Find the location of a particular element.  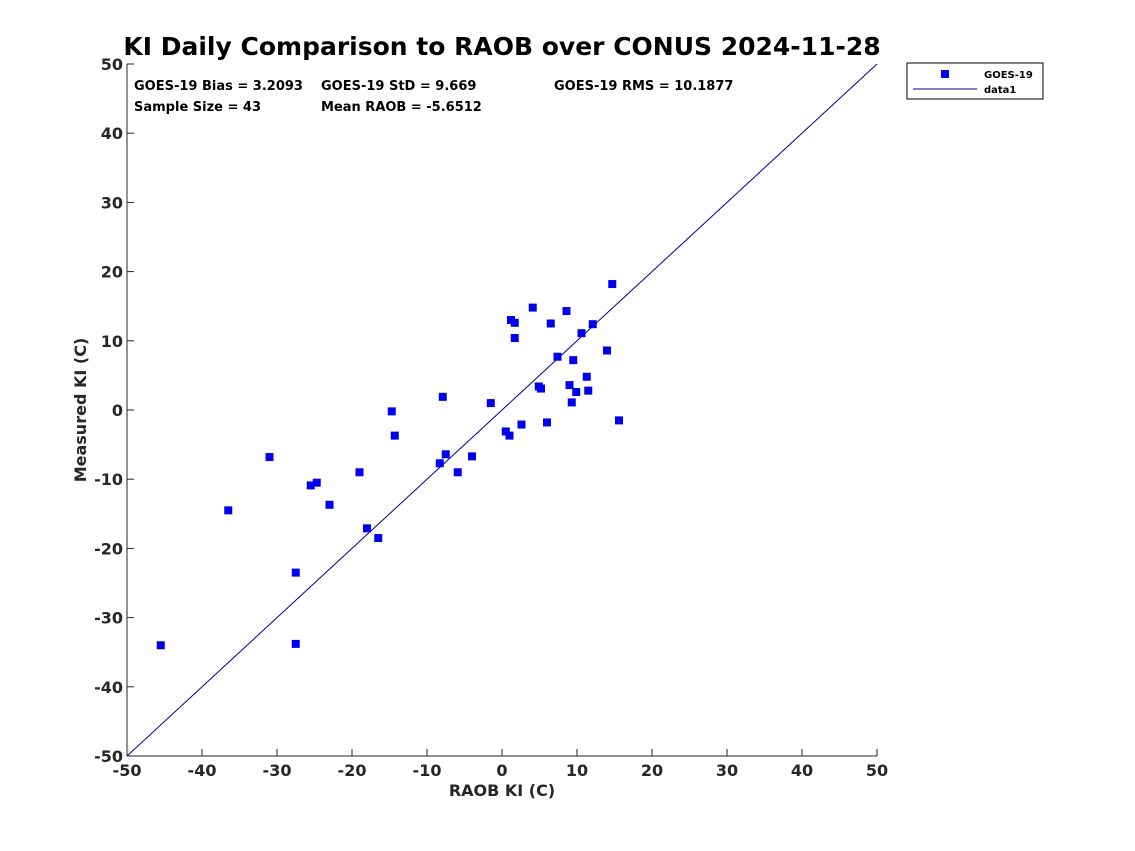

y-tick-label: -40 is located at coordinates (108, 687).